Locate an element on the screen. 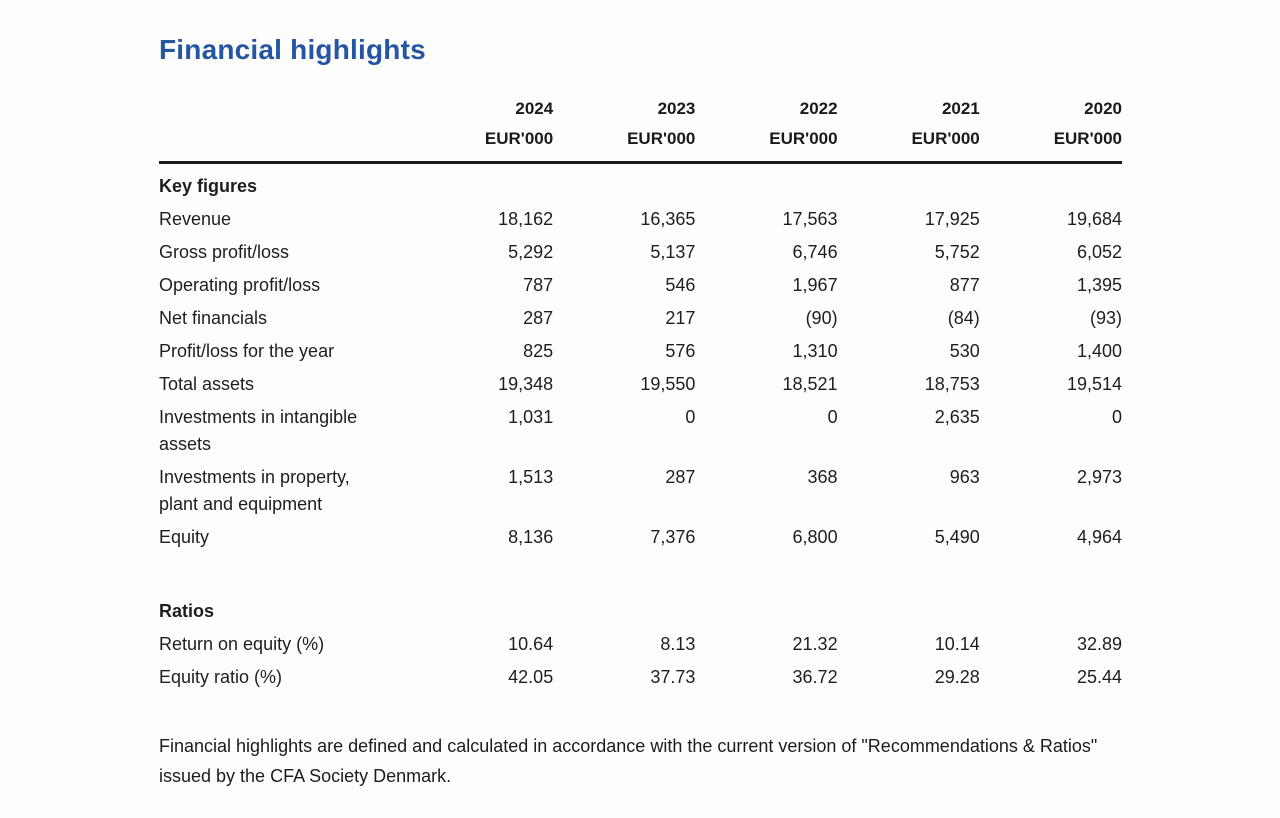 This screenshot has height=818, width=1280. cell-value: 217 is located at coordinates (680, 318).